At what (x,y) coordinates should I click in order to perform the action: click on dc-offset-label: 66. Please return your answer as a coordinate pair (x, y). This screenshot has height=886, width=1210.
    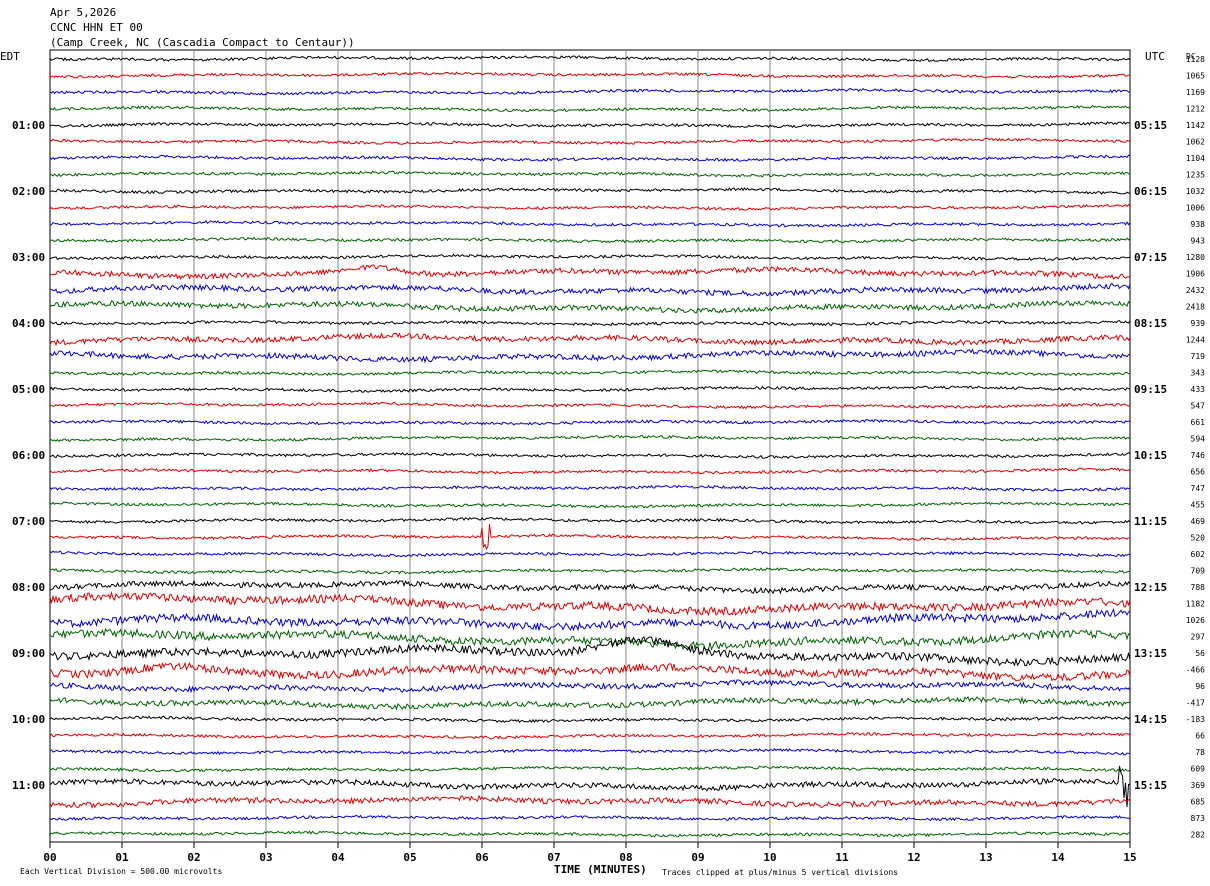
    Looking at the image, I should click on (1200, 736).